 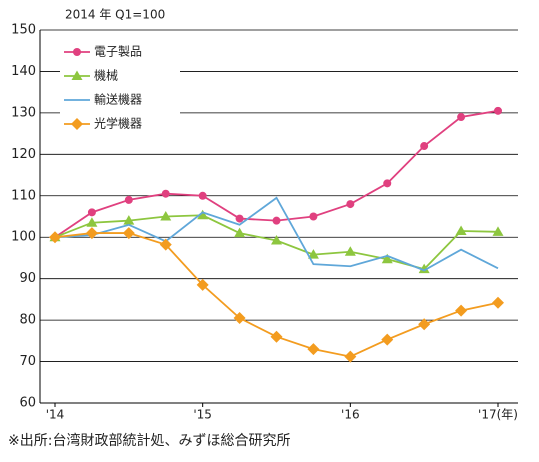 What do you see at coordinates (23, 154) in the screenshot?
I see `y-tick-label: 120` at bounding box center [23, 154].